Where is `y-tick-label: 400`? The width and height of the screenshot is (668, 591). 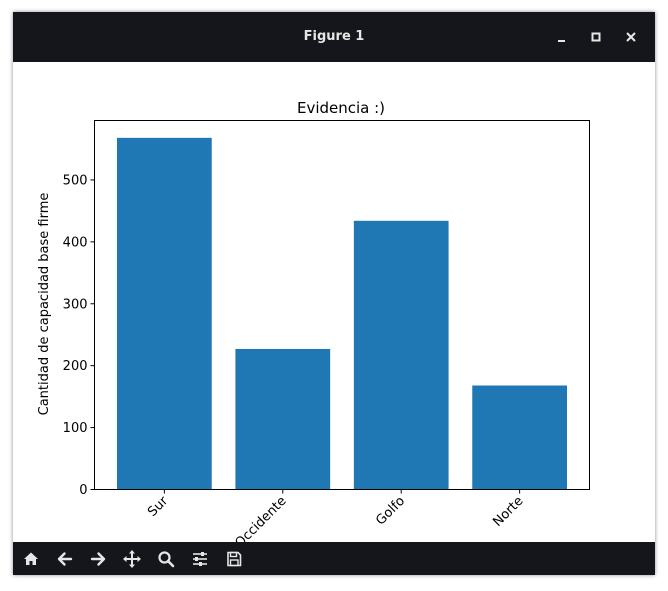 y-tick-label: 400 is located at coordinates (75, 242).